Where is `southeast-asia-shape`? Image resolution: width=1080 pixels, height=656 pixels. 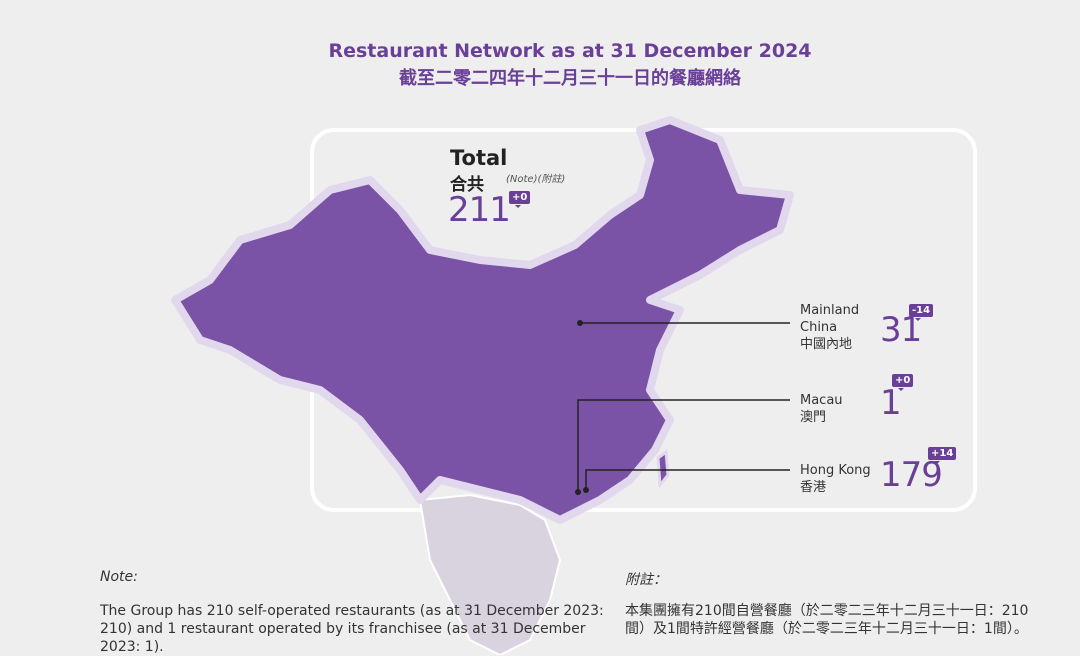
southeast-asia-shape is located at coordinates (490, 574).